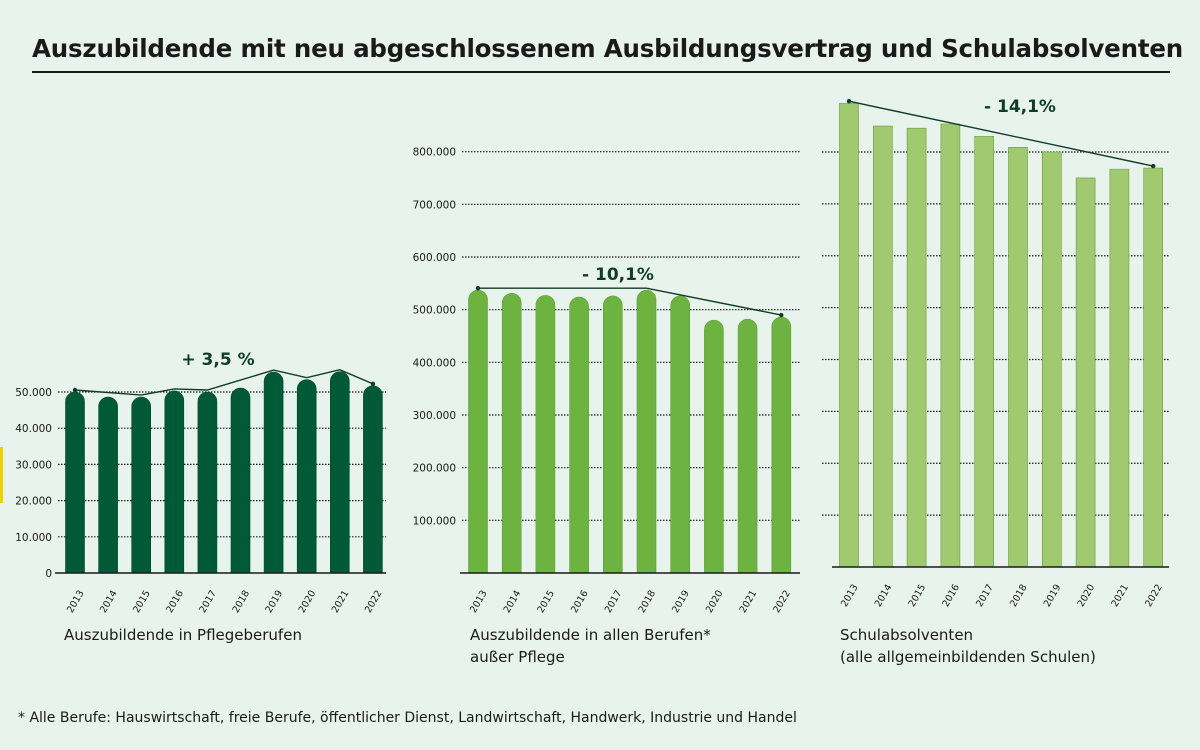 This screenshot has width=1200, height=750. What do you see at coordinates (1020, 107) in the screenshot?
I see `change-annotation: - 14,1%` at bounding box center [1020, 107].